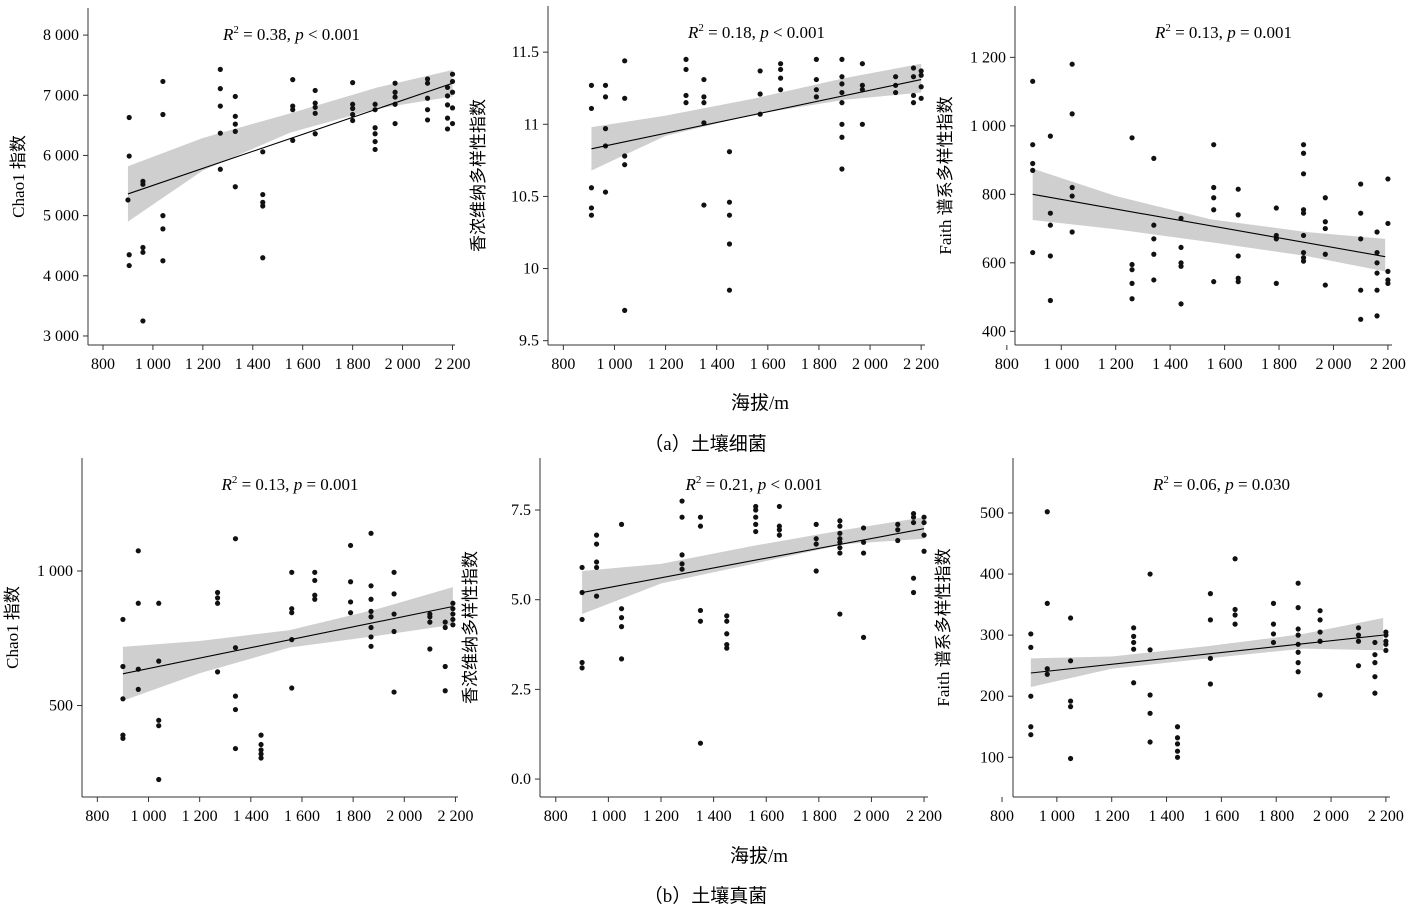 Image resolution: width=1411 pixels, height=922 pixels. I want to click on y-tick-label: 5.0, so click(521, 600).